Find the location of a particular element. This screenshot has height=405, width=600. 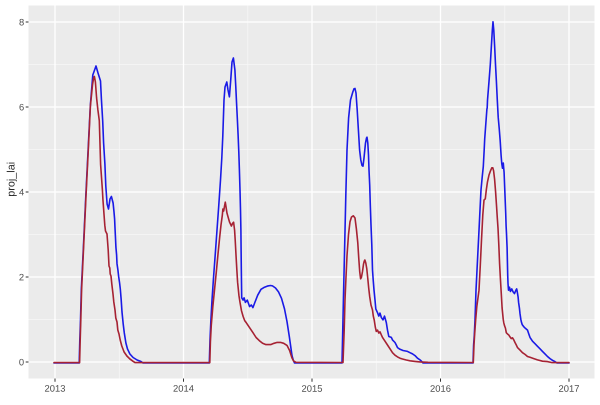

svg-text: 0 is located at coordinates (21, 361).